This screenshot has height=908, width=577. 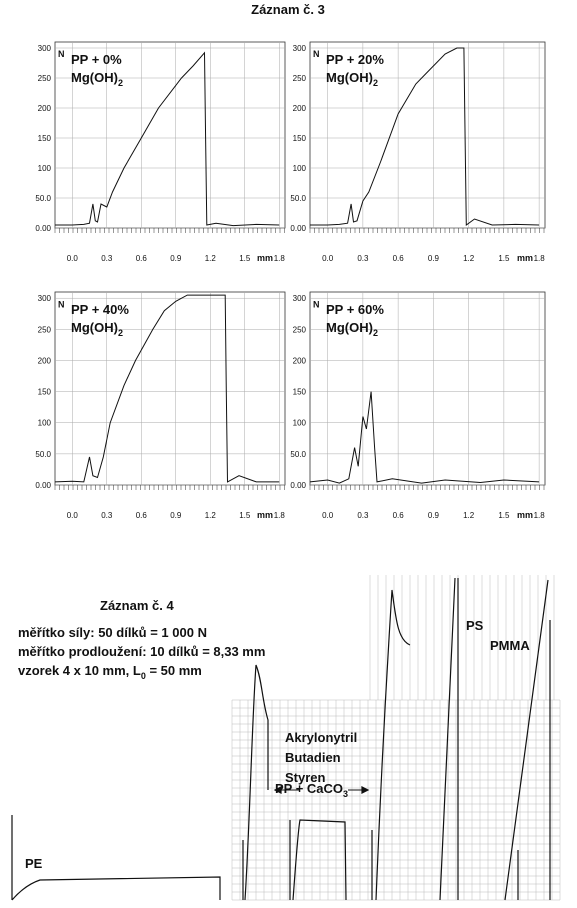 What do you see at coordinates (116, 858) in the screenshot?
I see `trace-pe` at bounding box center [116, 858].